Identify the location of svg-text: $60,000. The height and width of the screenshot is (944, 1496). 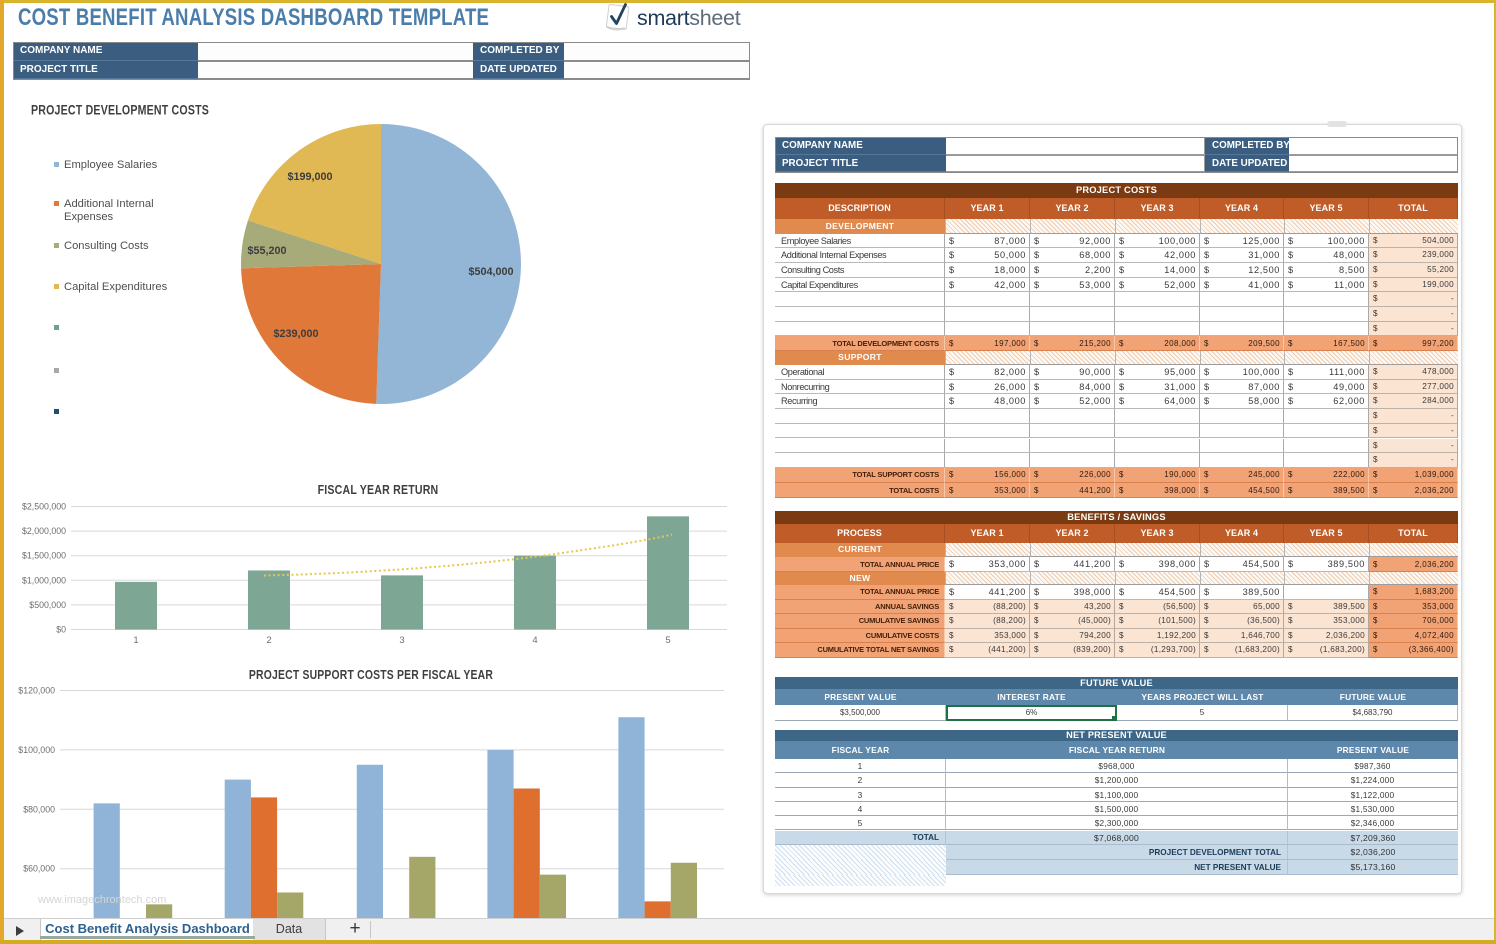
(39, 869).